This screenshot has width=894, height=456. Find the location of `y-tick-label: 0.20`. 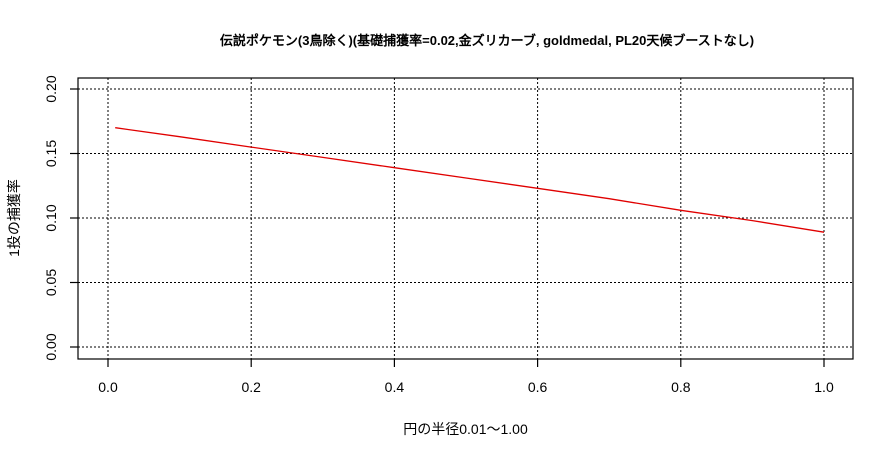

y-tick-label: 0.20 is located at coordinates (51, 88).